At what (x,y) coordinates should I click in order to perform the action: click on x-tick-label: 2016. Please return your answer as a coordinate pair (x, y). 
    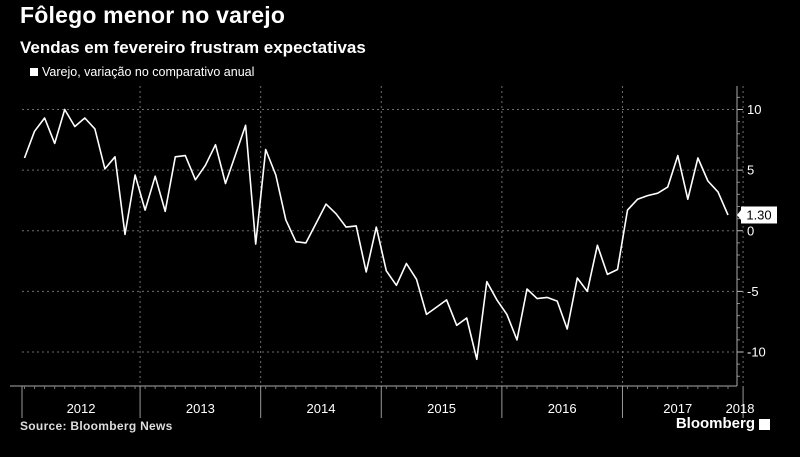
    Looking at the image, I should click on (562, 408).